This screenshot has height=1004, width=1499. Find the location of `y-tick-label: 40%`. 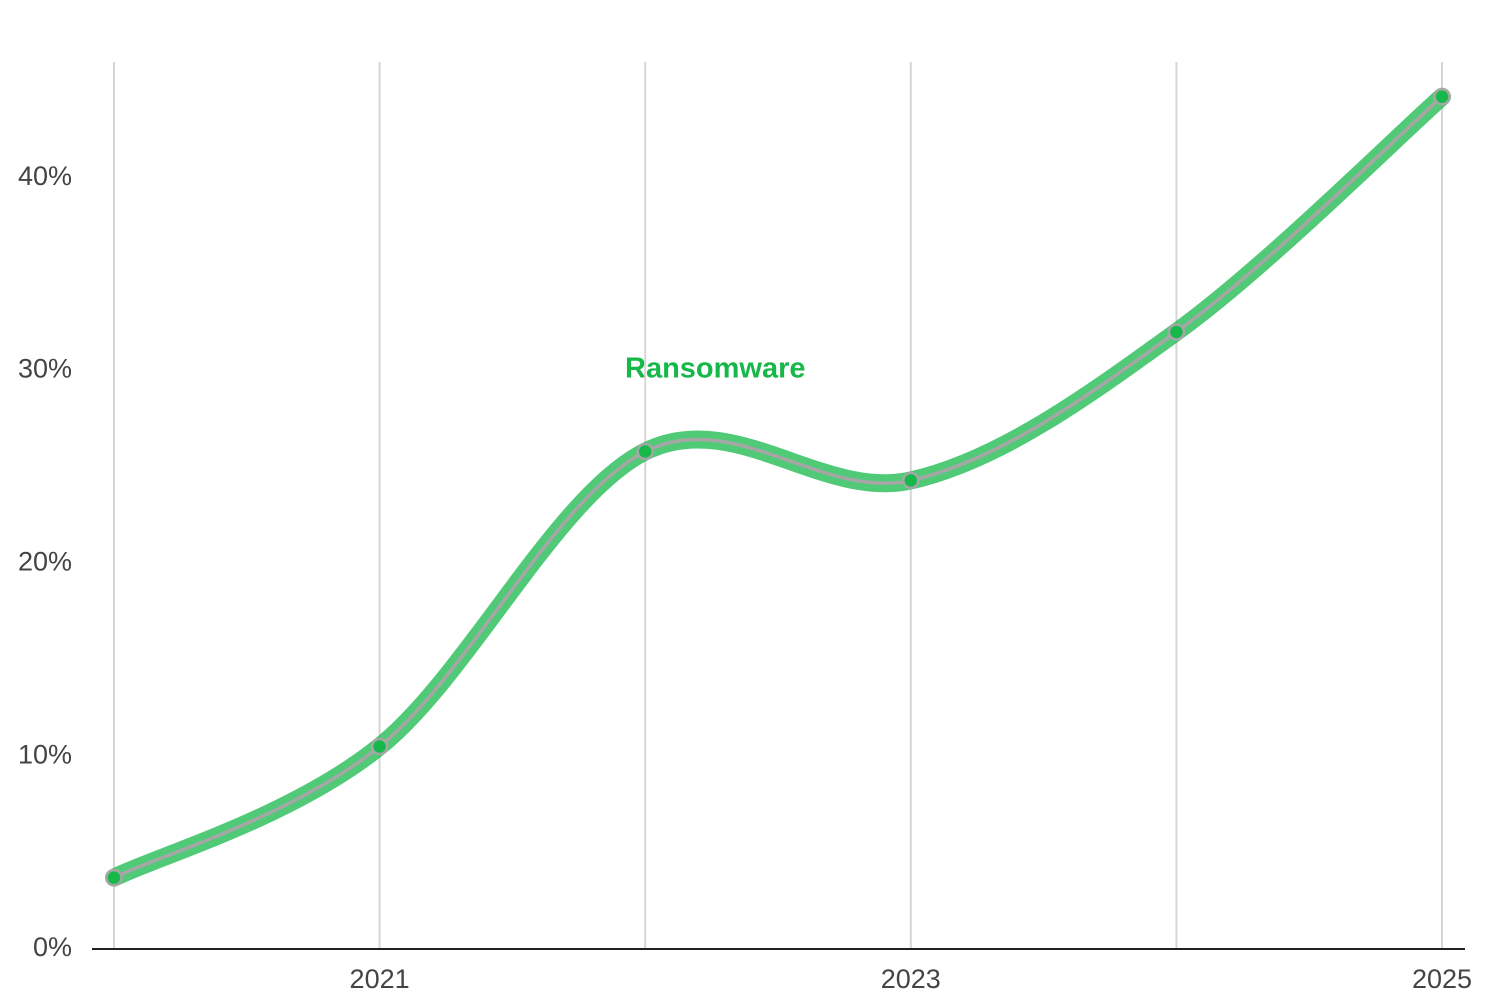

y-tick-label: 40% is located at coordinates (45, 176).